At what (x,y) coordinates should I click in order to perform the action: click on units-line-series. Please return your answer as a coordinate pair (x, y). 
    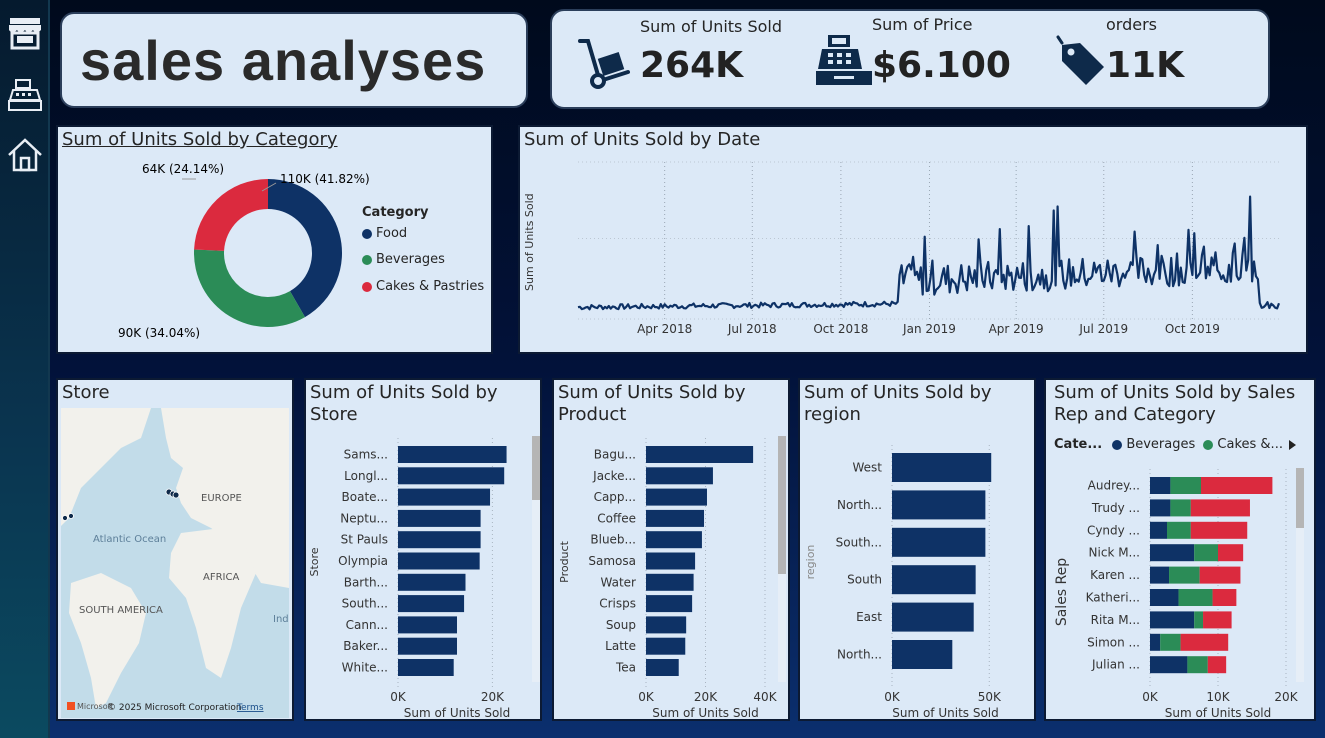
    Looking at the image, I should click on (929, 253).